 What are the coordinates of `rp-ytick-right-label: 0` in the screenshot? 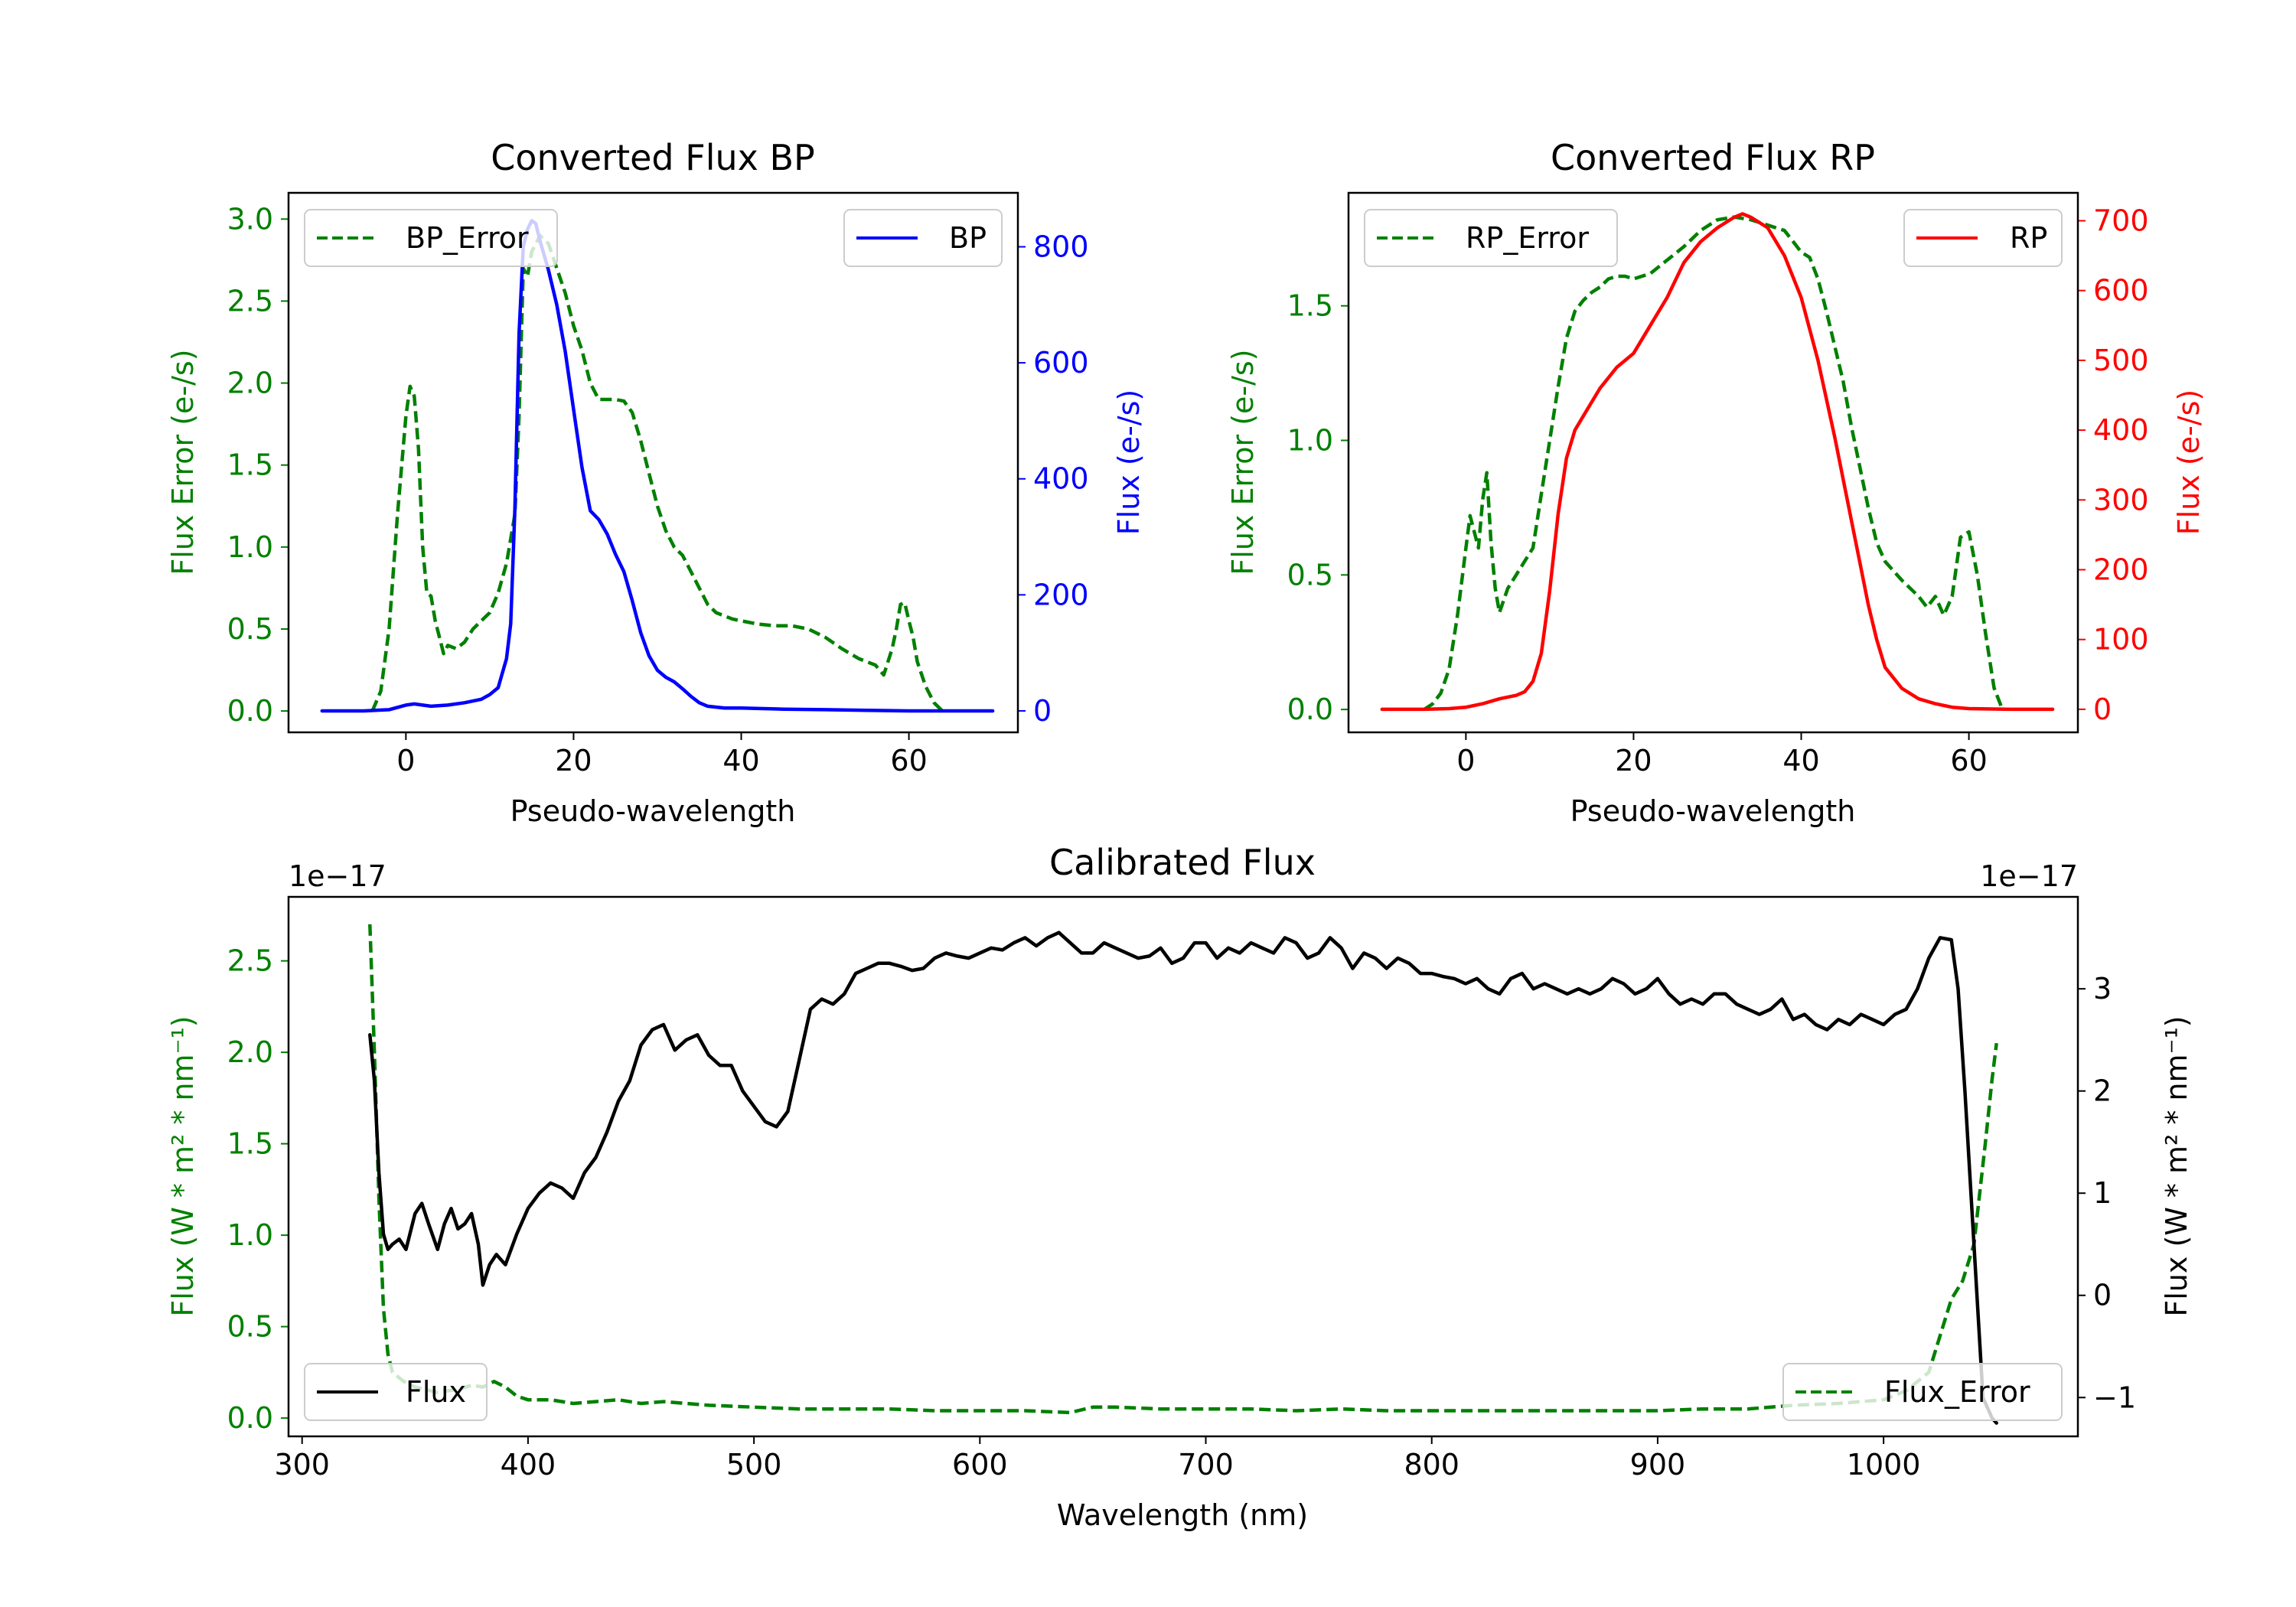 It's located at (2102, 709).